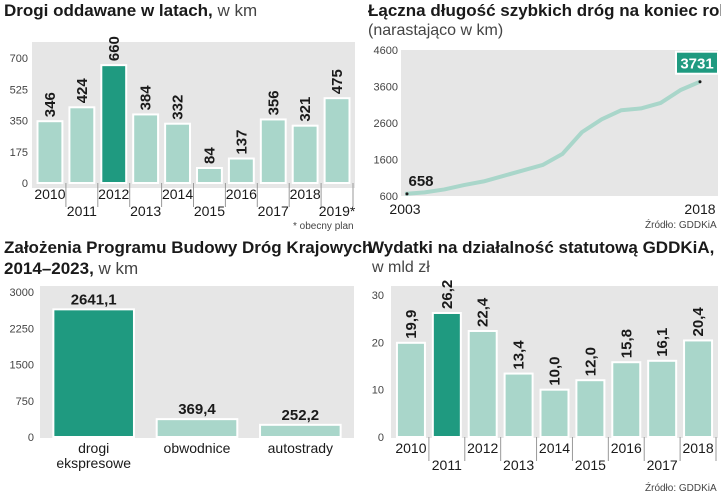  I want to click on panel4-source: Źródło: GDDKiA, so click(681, 488).